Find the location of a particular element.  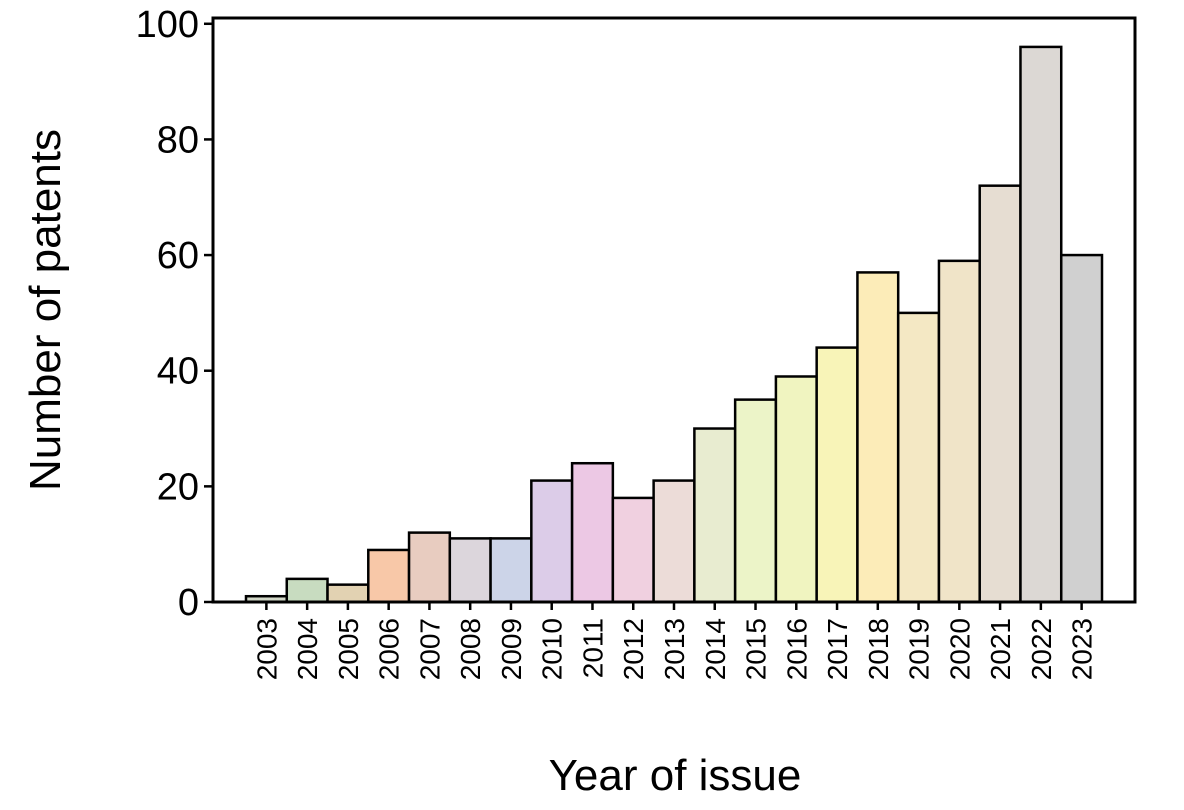

y-tick-label: 80 is located at coordinates (178, 140).